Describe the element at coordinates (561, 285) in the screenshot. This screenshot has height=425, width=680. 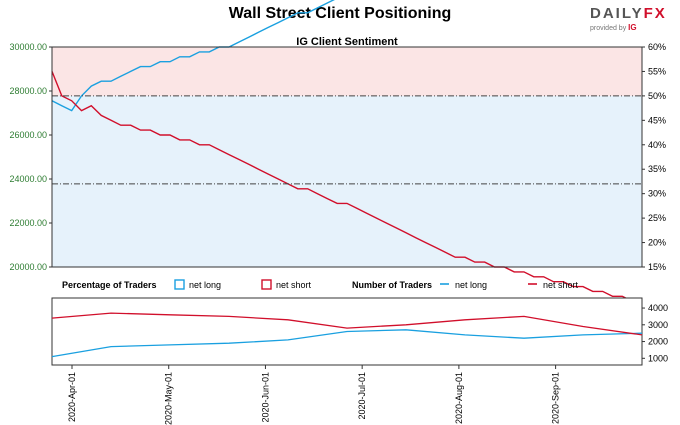
I see `legend-num-net-short-label: net short` at that location.